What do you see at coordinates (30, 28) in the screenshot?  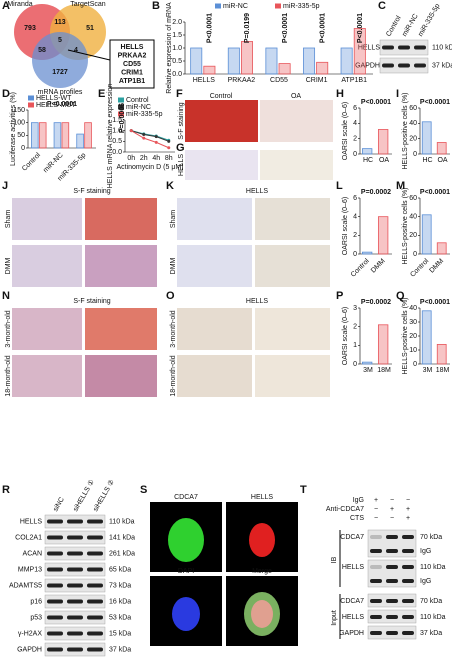 I see `venn-count: 793` at bounding box center [30, 28].